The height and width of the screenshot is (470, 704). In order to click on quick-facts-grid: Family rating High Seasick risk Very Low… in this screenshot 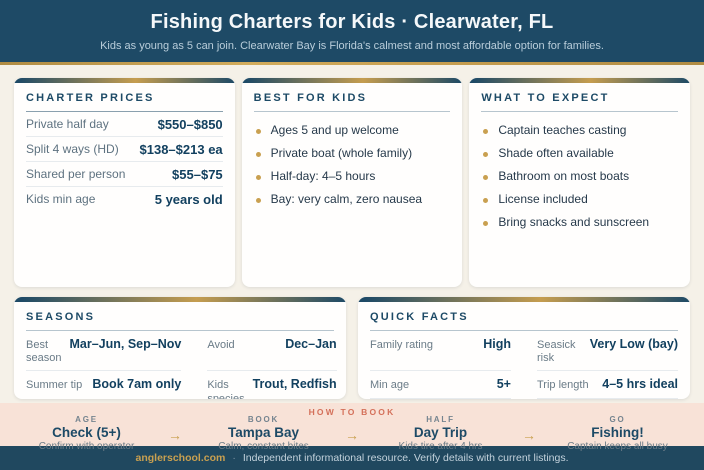, I will do `click(524, 365)`.